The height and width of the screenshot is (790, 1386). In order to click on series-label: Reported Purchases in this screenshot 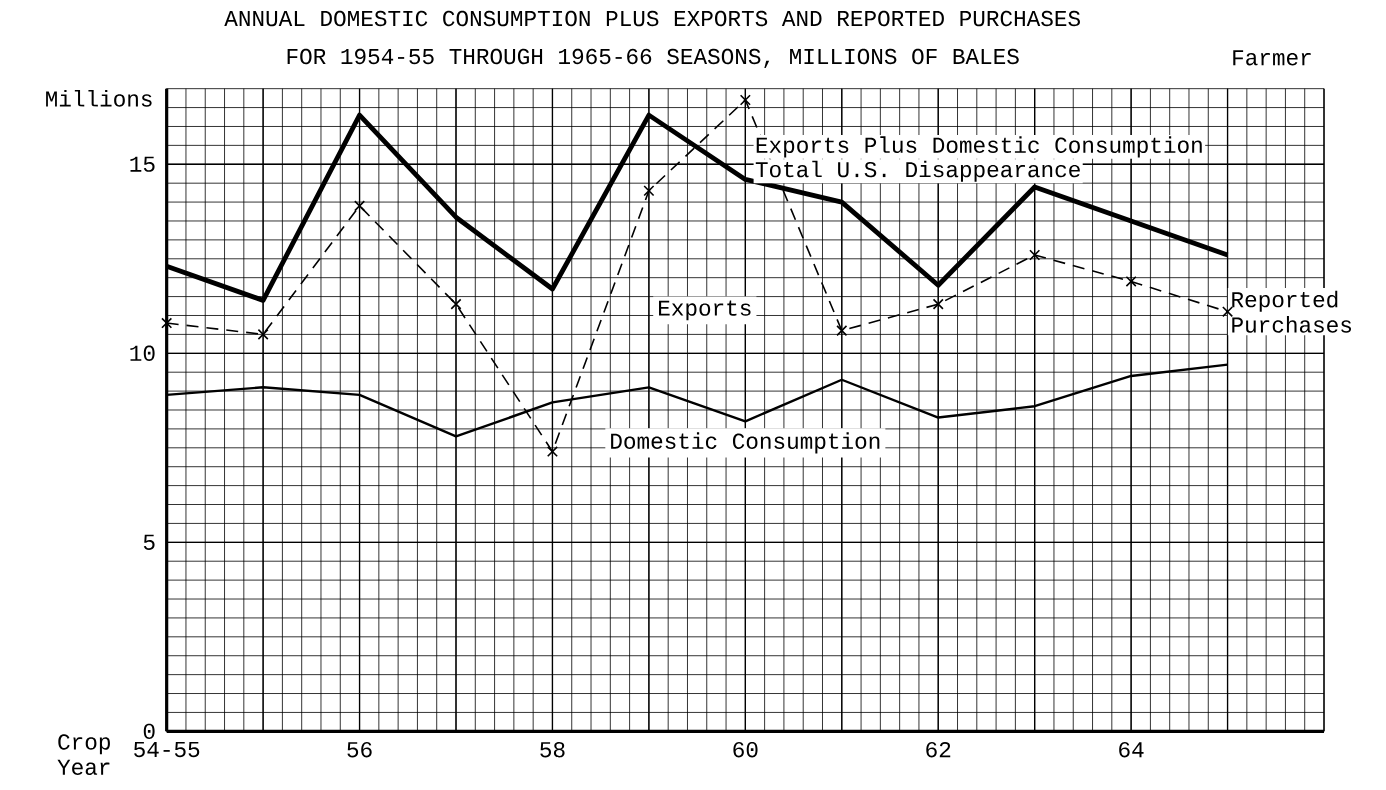, I will do `click(1292, 311)`.